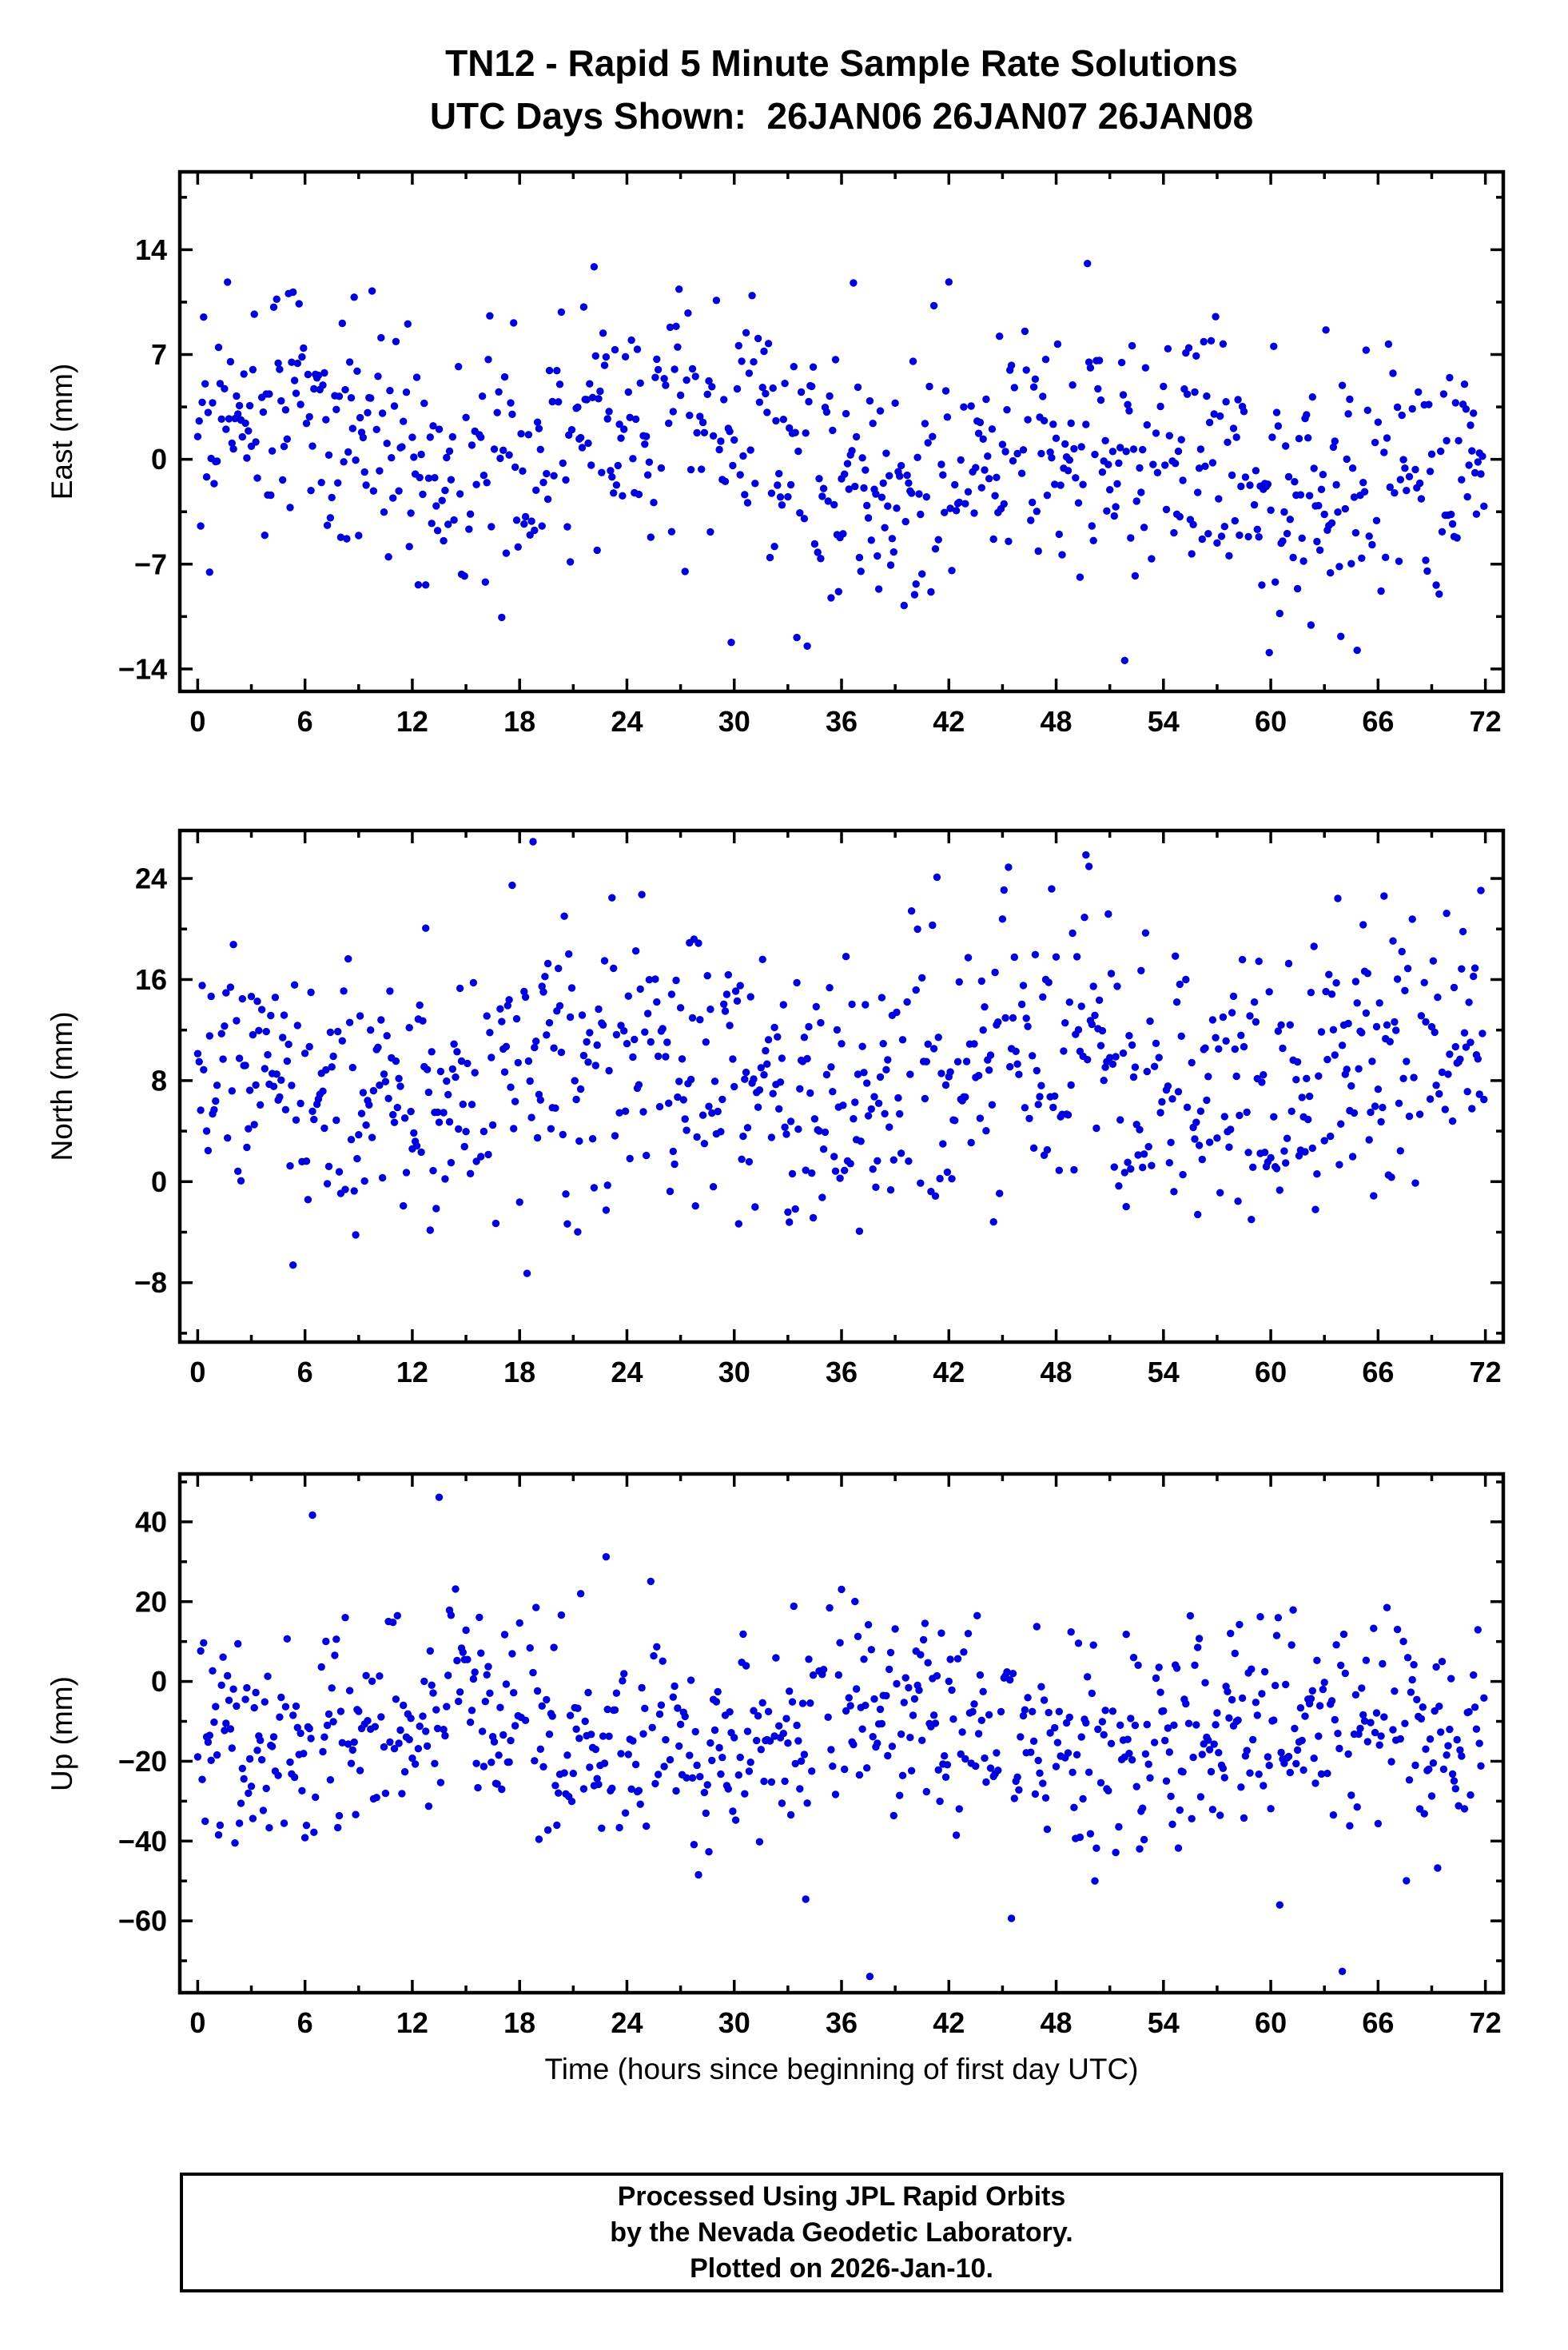  Describe the element at coordinates (412, 2022) in the screenshot. I see `x-tick-label: 12` at that location.